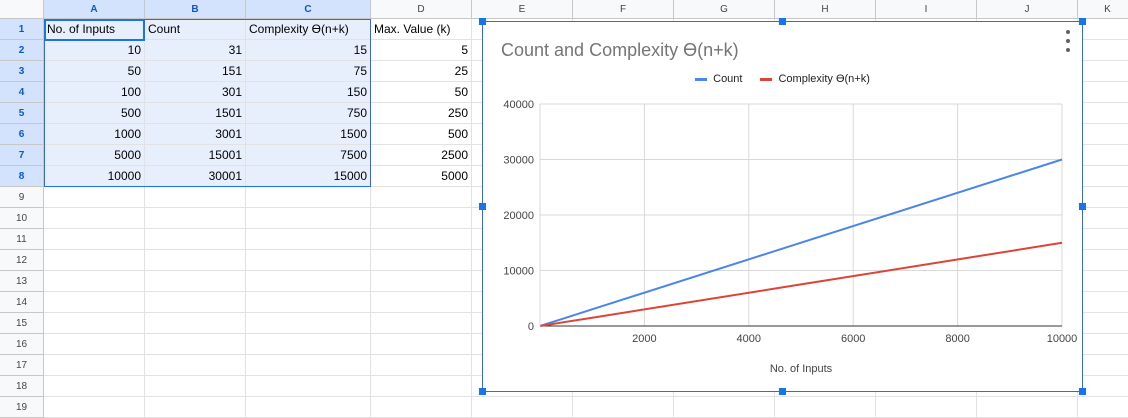 This screenshot has width=1128, height=418. I want to click on cell-a5: 500, so click(94, 113).